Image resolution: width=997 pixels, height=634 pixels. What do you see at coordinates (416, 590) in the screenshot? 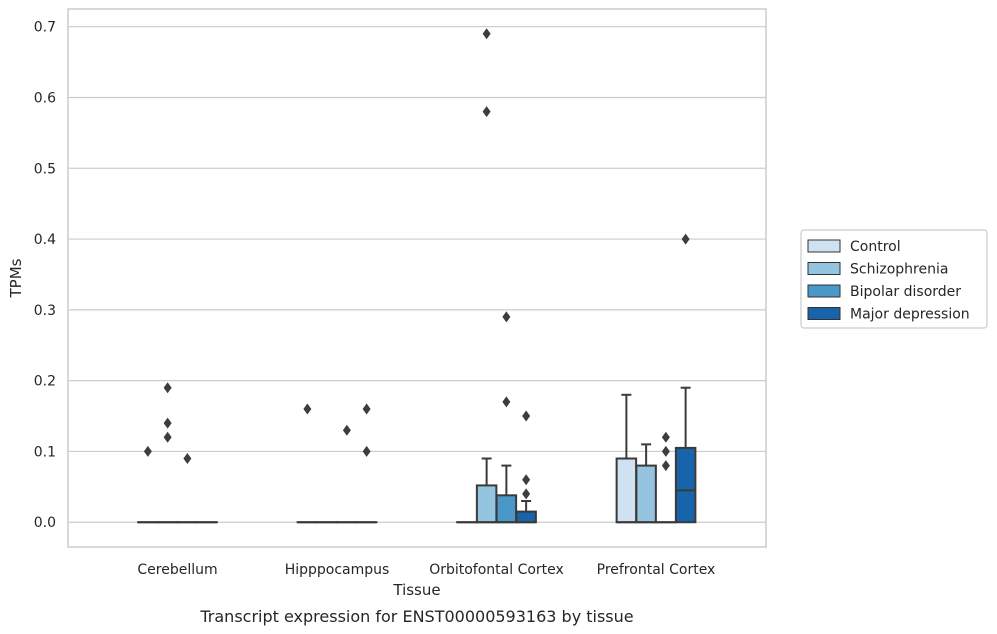
I see `x-axis-title: Tissue` at bounding box center [416, 590].